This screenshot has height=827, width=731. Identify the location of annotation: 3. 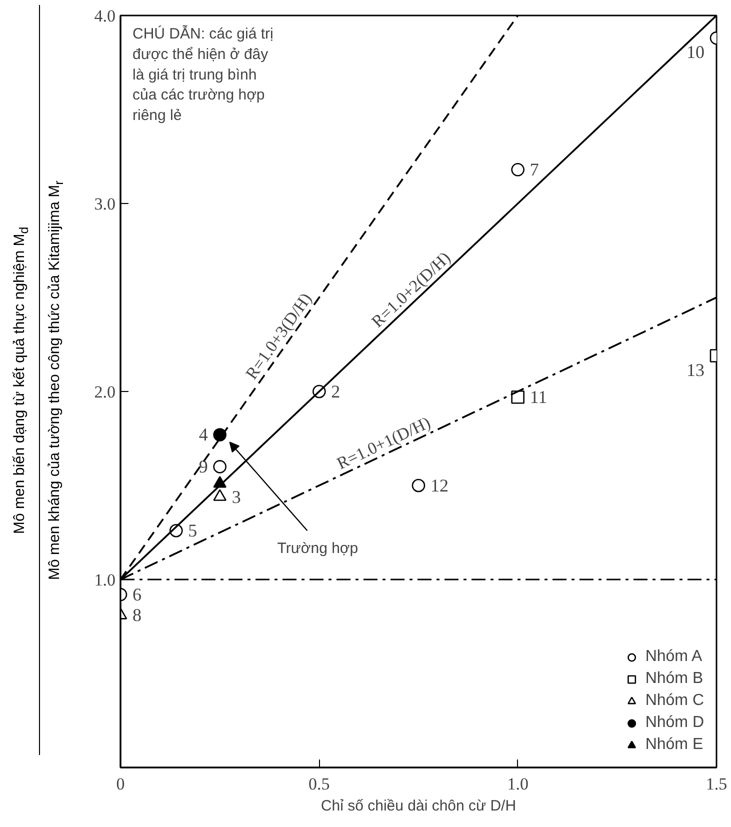
(236, 496).